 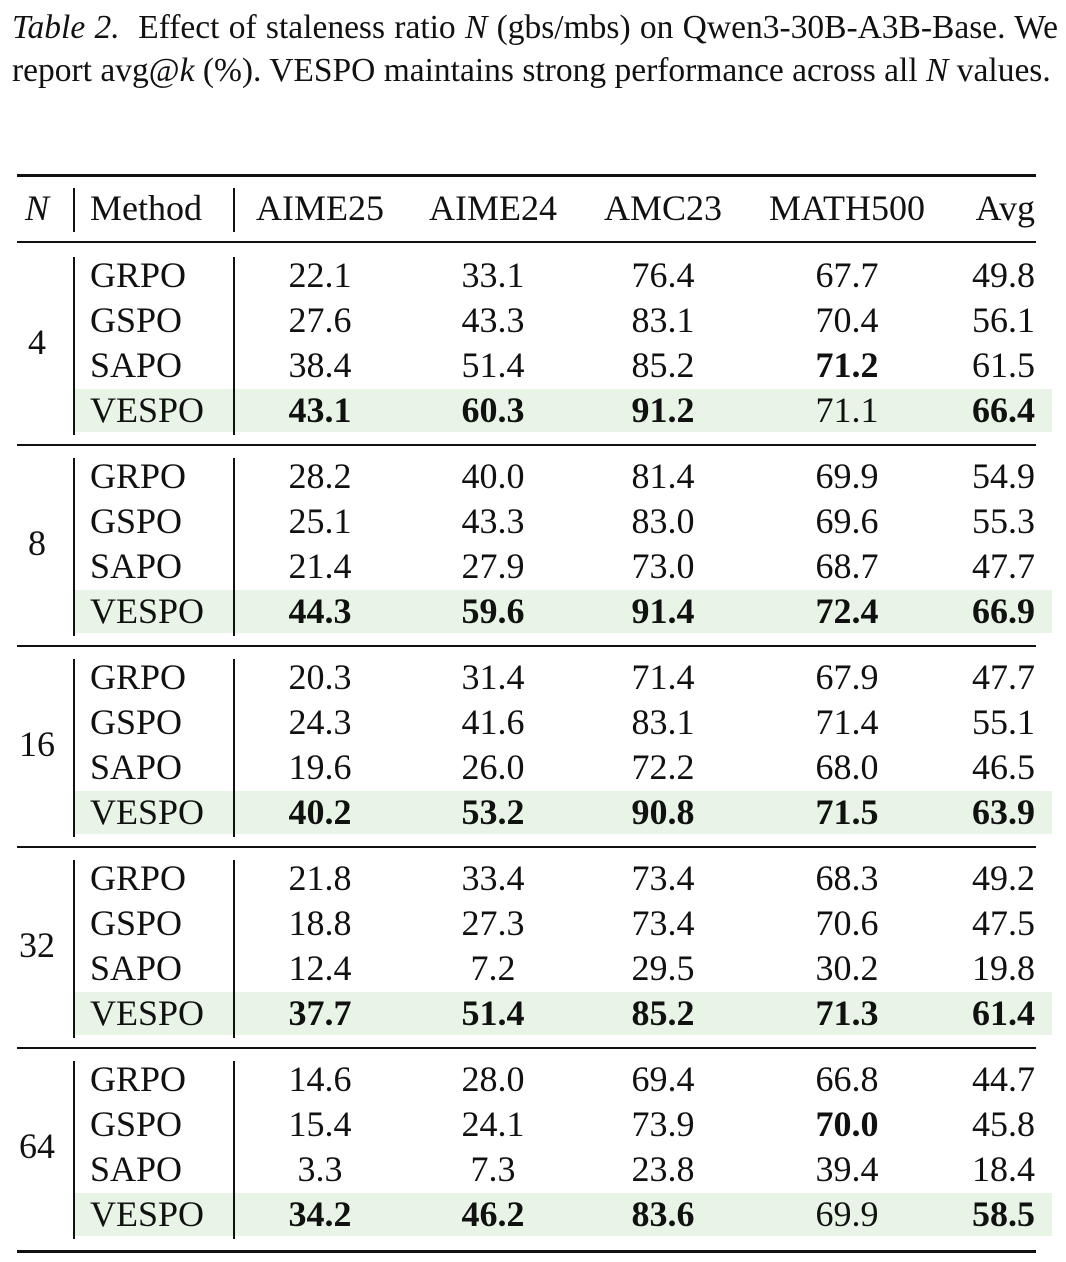 I want to click on header-cell: AMC23, so click(x=663, y=208).